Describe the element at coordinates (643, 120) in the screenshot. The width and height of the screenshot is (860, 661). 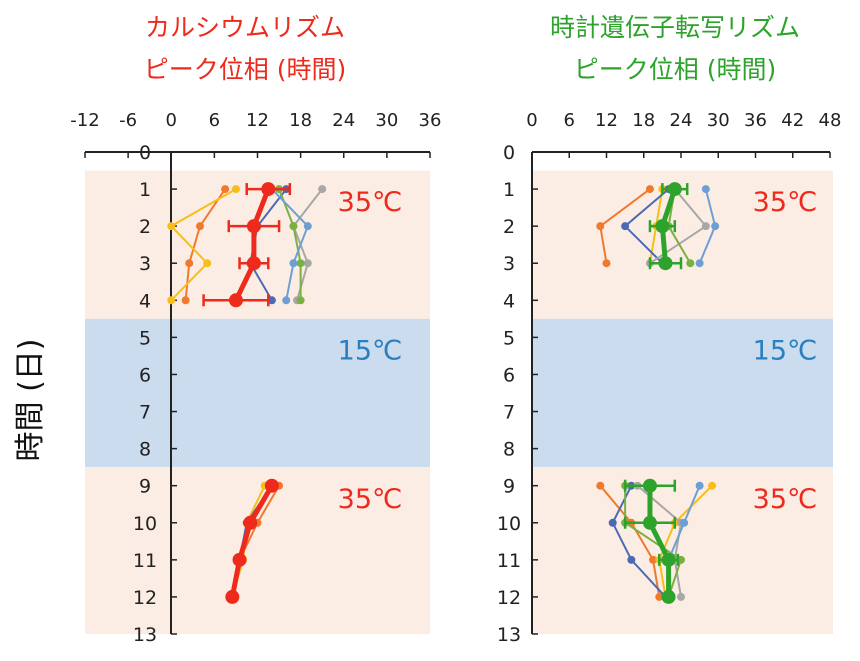
I see `x-tick-label: 18` at that location.